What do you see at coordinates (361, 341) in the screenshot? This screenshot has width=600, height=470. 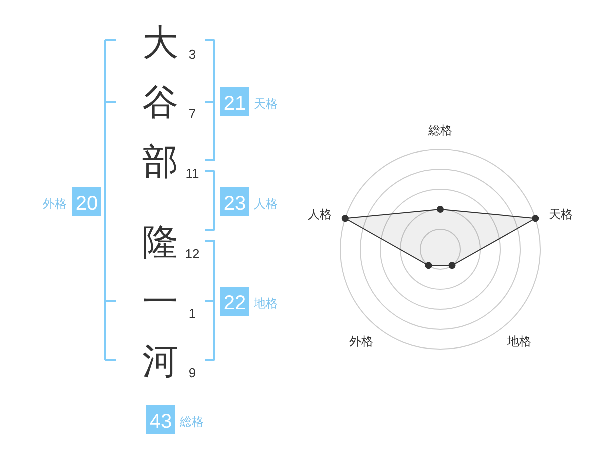 I see `spoke-label: 外格` at bounding box center [361, 341].